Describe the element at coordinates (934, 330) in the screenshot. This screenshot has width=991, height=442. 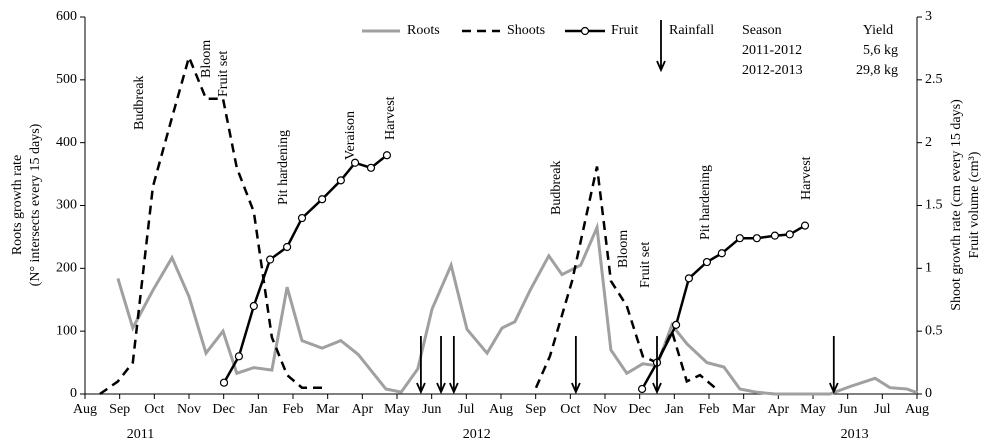
I see `y2-tick-label: 0.5` at that location.